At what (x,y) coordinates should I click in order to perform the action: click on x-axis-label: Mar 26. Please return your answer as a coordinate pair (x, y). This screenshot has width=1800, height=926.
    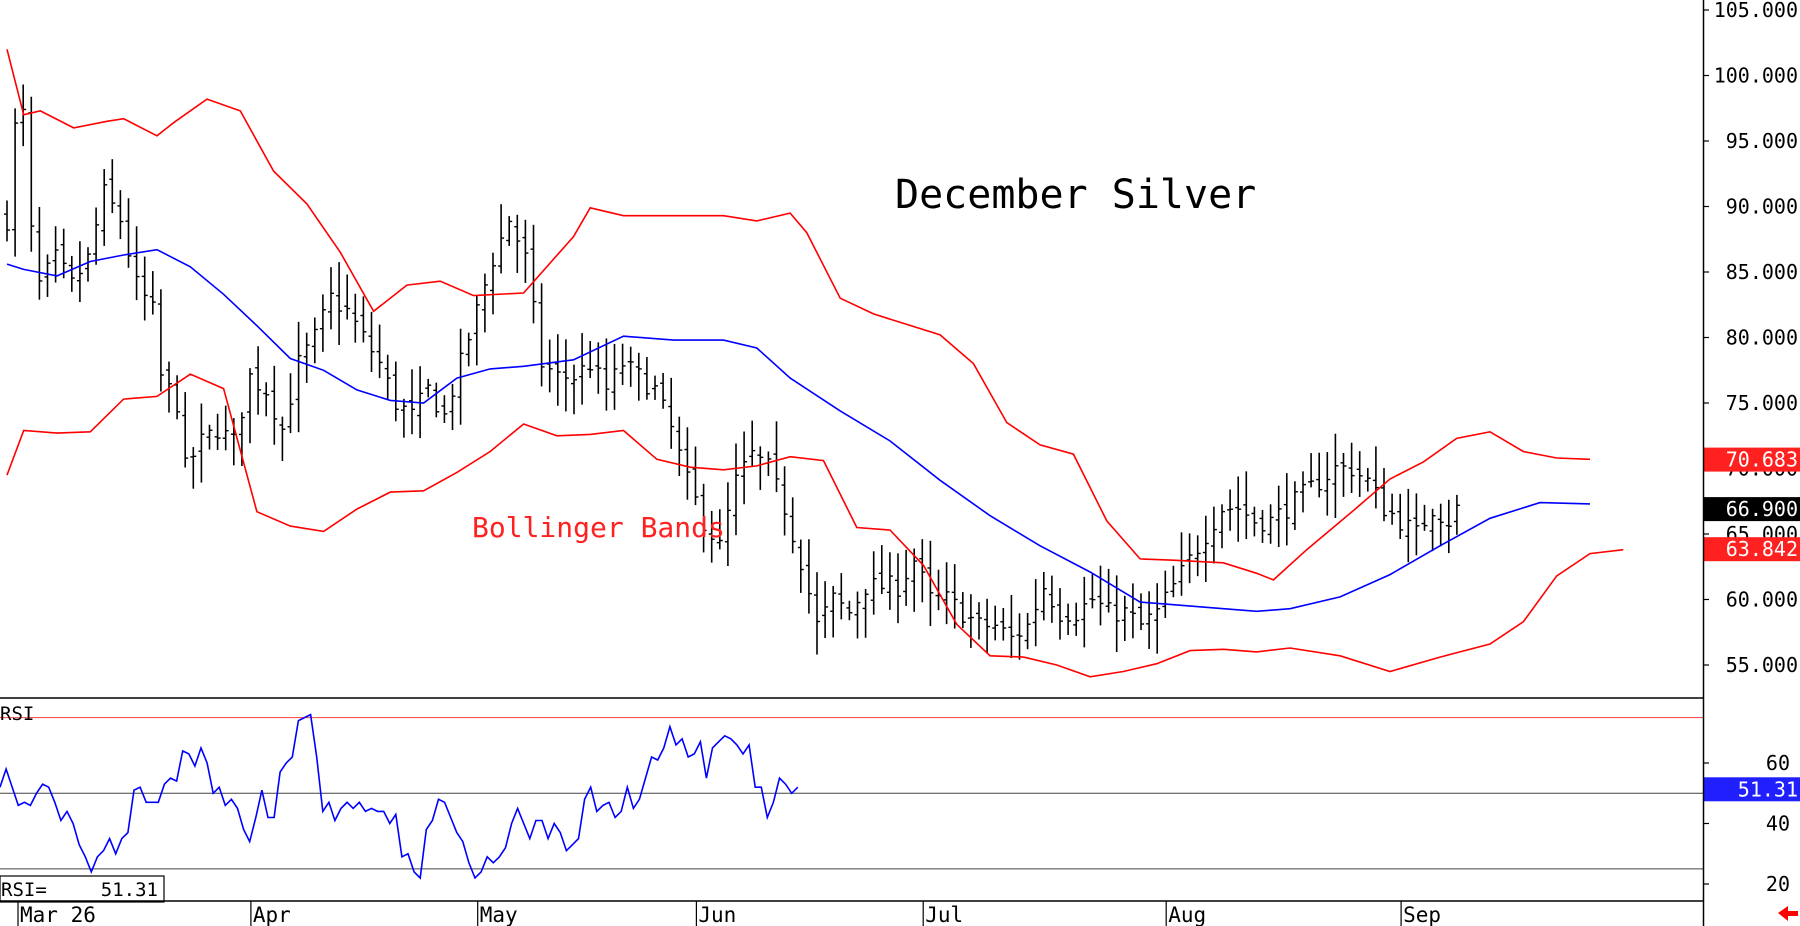
    Looking at the image, I should click on (58, 914).